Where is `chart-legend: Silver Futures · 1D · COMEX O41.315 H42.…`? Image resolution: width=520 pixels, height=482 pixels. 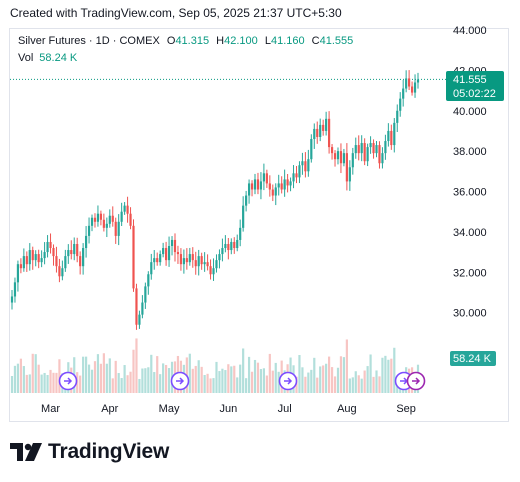
chart-legend: Silver Futures · 1D · COMEX O41.315 H42.… is located at coordinates (185, 41).